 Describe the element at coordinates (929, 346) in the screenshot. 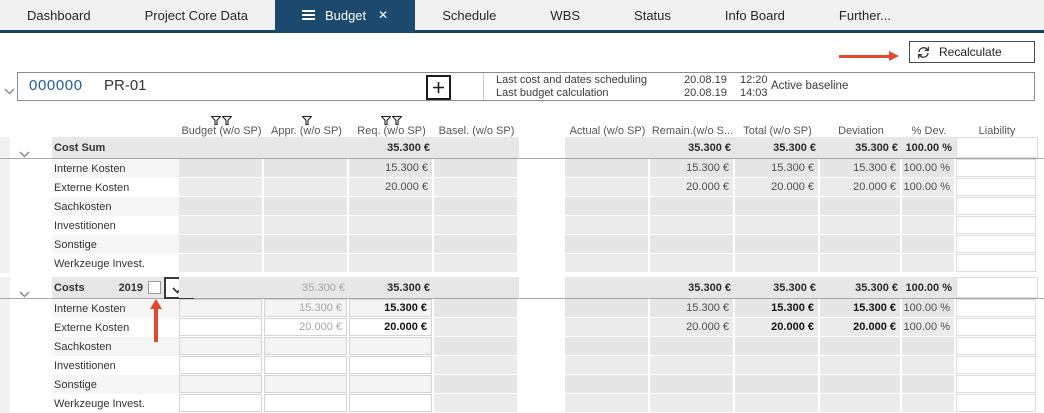

I see `cell-pdev` at that location.